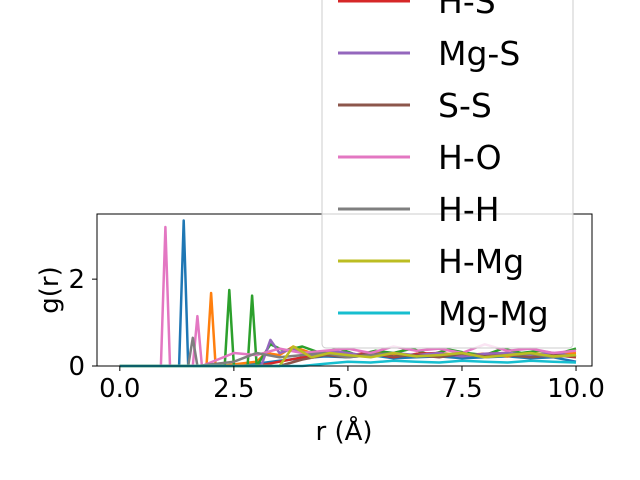  I want to click on legend-label-h-h: H-H, so click(469, 209).